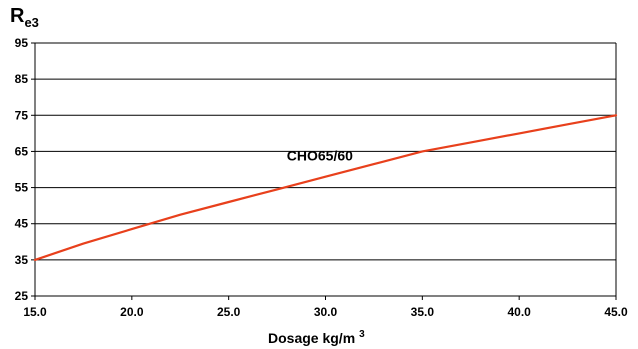 This screenshot has width=638, height=349. I want to click on x-tick-label: 45.0, so click(616, 312).